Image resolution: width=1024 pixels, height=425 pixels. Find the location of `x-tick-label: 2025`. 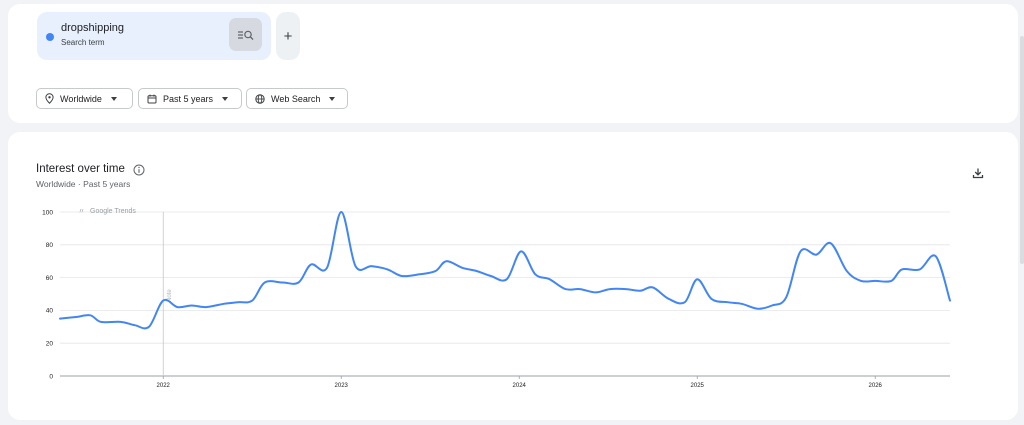

x-tick-label: 2025 is located at coordinates (698, 386).